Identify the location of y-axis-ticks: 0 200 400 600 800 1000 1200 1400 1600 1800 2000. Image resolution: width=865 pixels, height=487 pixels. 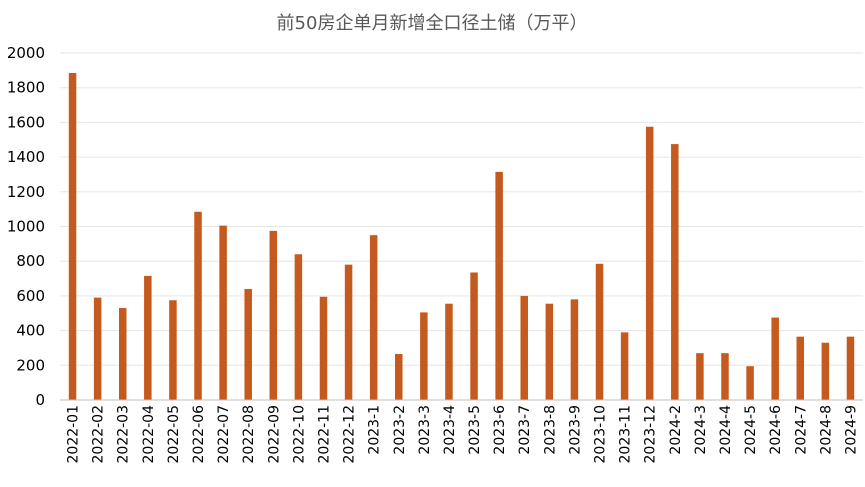
(26, 226).